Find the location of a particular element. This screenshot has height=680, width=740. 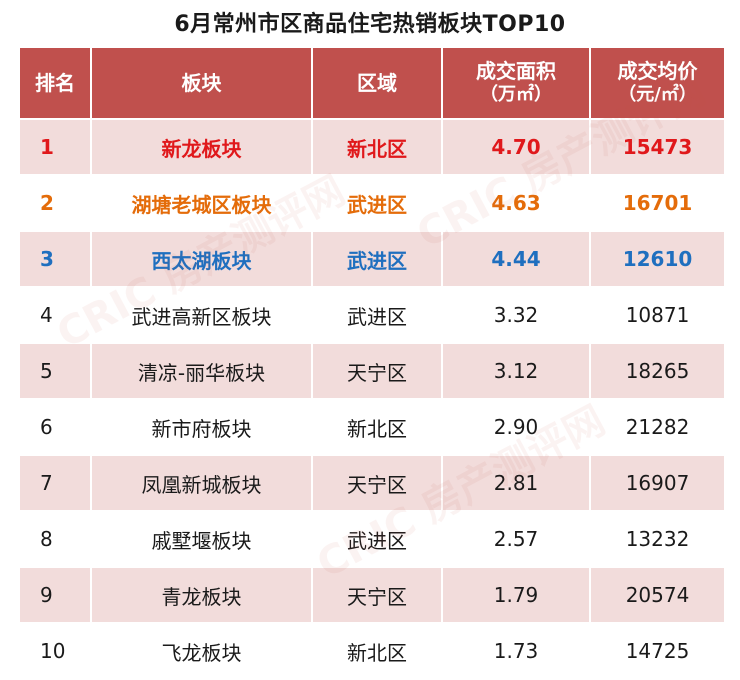

cell-area: 4.63 is located at coordinates (516, 203).